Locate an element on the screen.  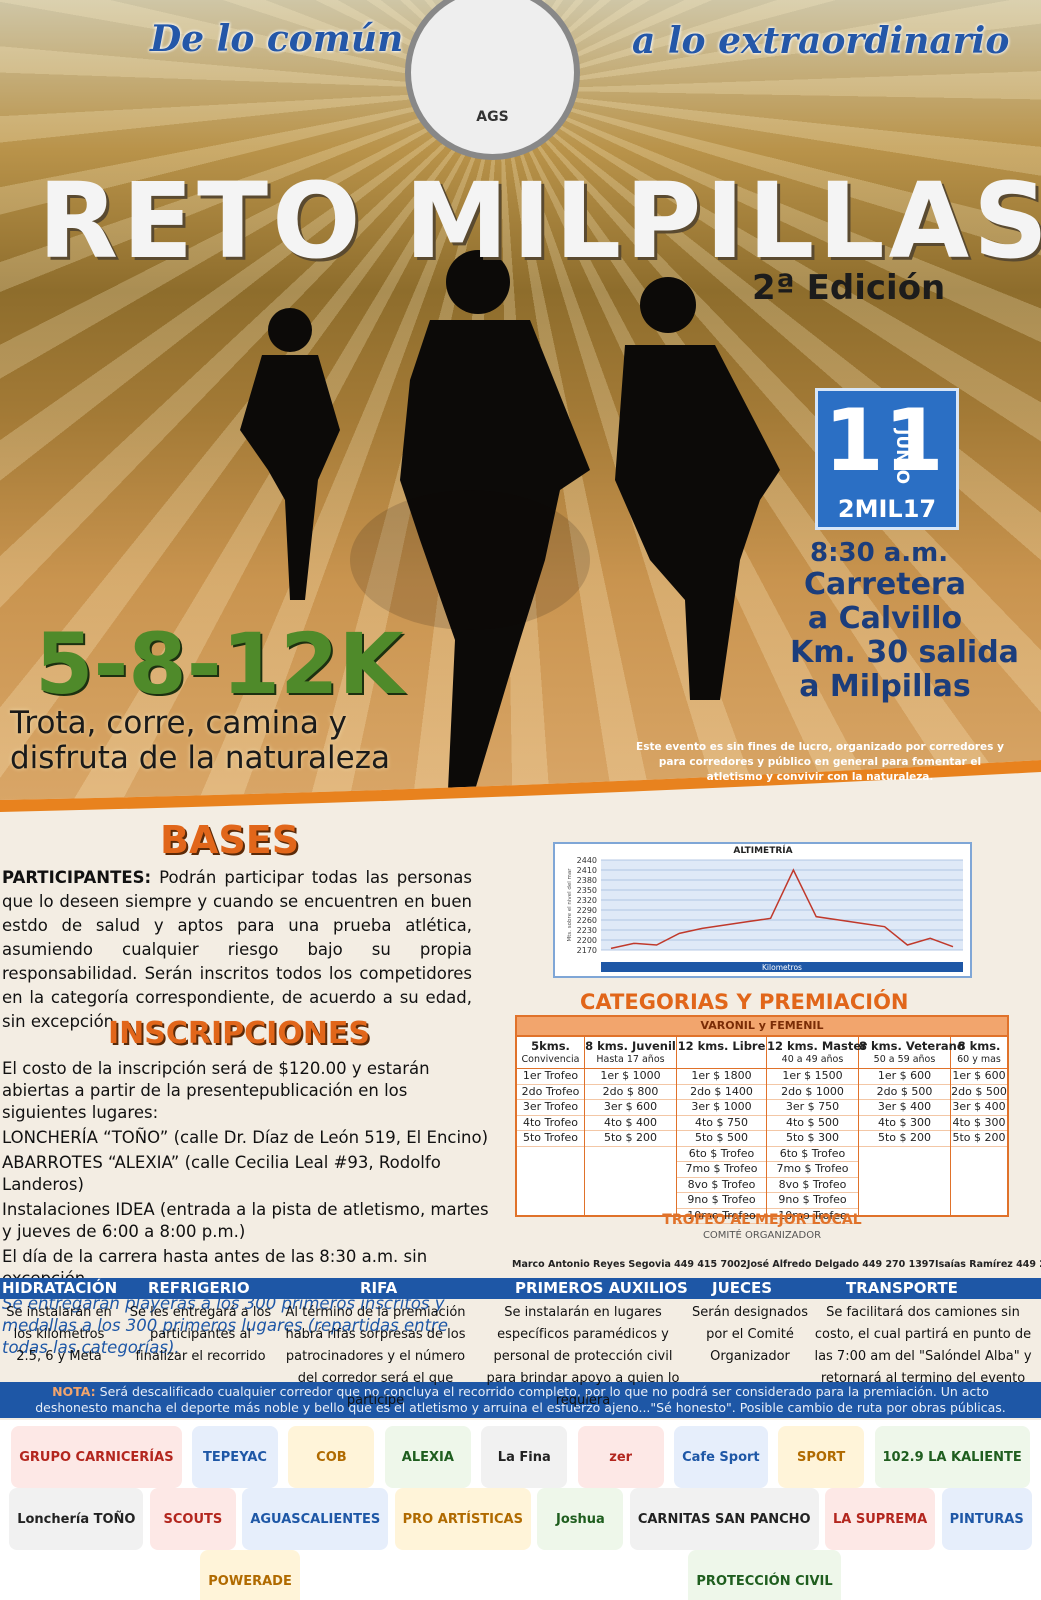
y-tick-label: 2350 is located at coordinates (587, 890).